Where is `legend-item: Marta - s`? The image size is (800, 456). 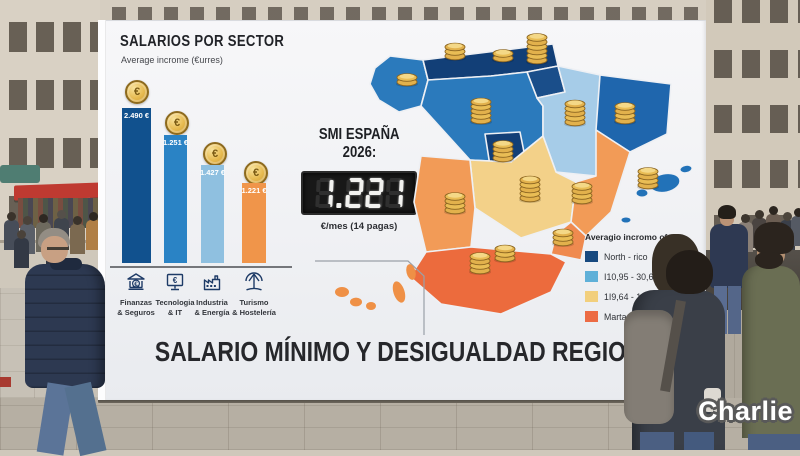
legend-item: Marta - s is located at coordinates (655, 316).